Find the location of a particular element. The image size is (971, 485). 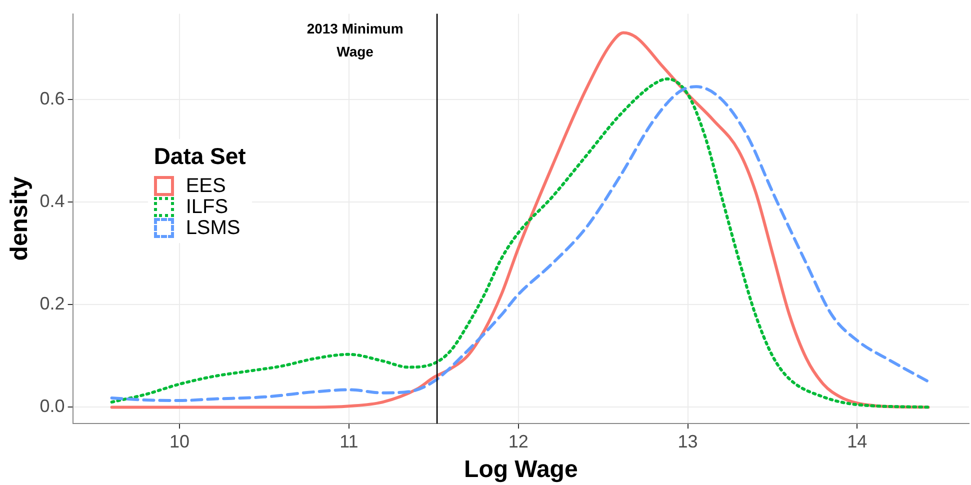

x-tick-label: 12 is located at coordinates (518, 441).